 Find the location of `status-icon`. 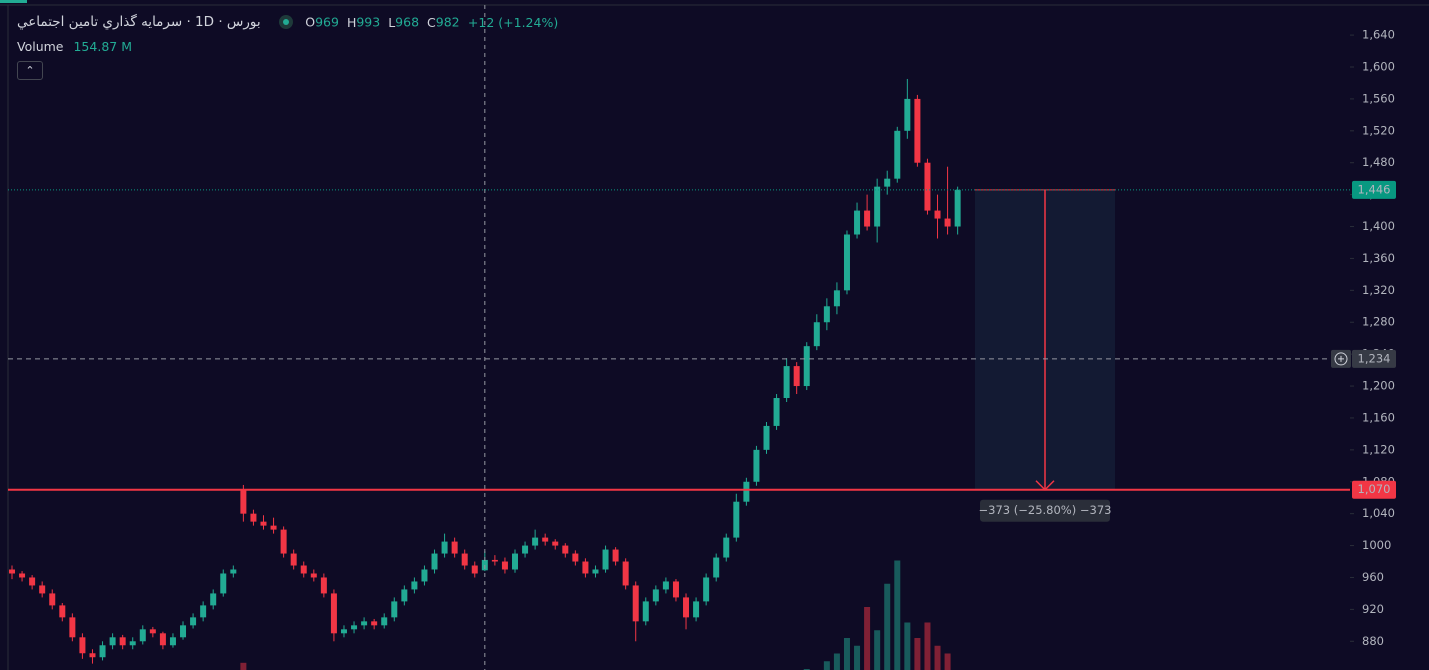

status-icon is located at coordinates (285, 22).